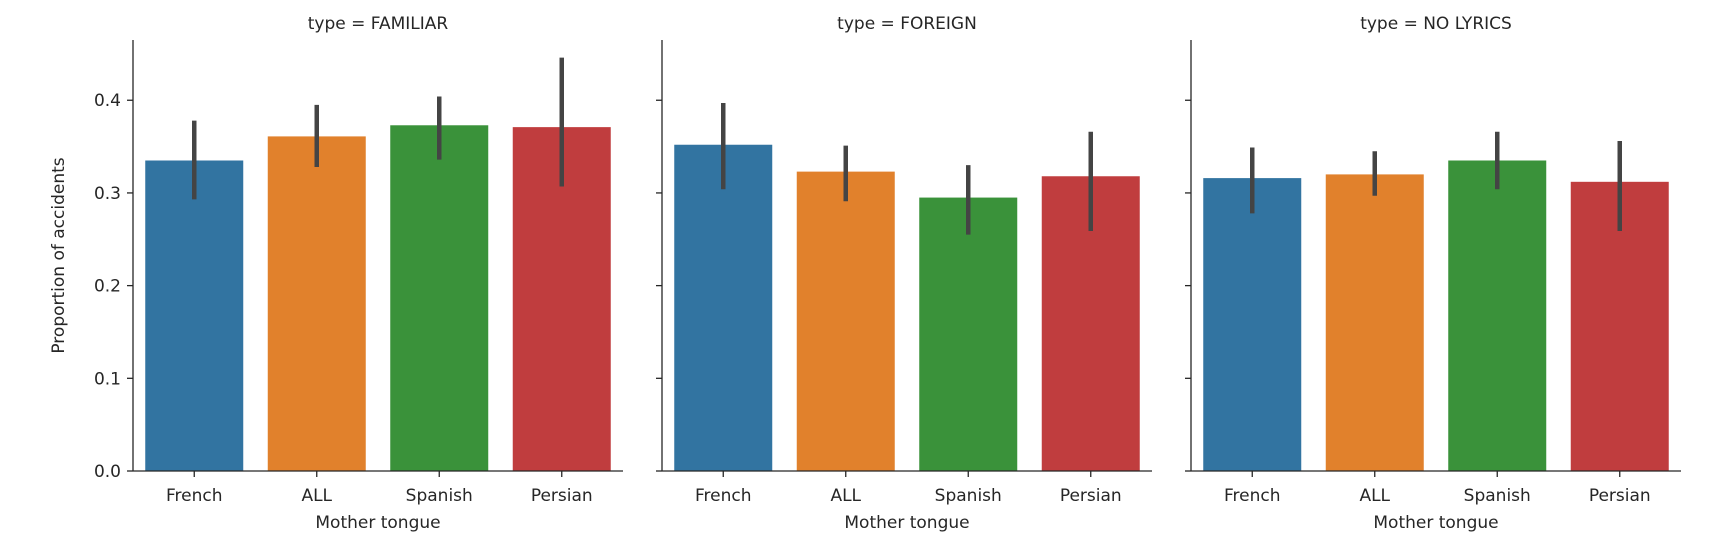 The image size is (1726, 556). I want to click on x-tick-label-0-2: Spanish, so click(439, 496).